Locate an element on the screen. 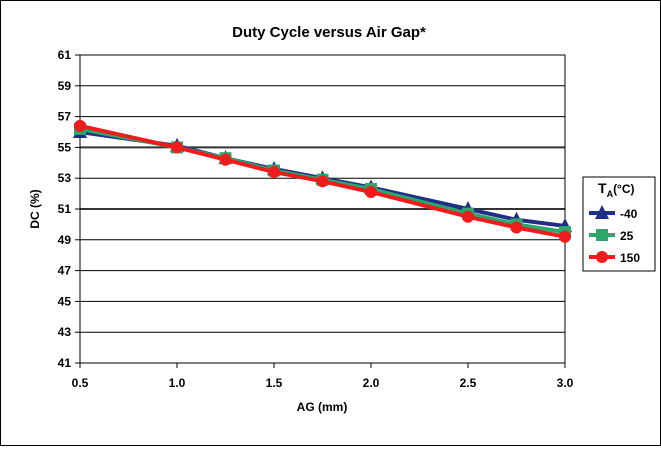 The height and width of the screenshot is (450, 661). y-tick-label: 61 is located at coordinates (65, 55).